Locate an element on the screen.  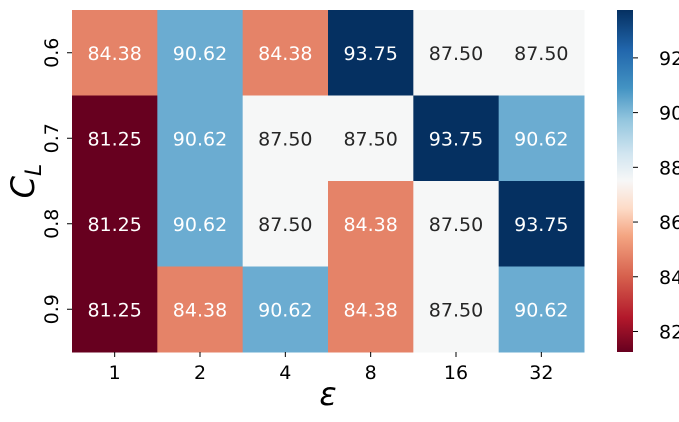
y-axis-label: CL is located at coordinates (25, 181).